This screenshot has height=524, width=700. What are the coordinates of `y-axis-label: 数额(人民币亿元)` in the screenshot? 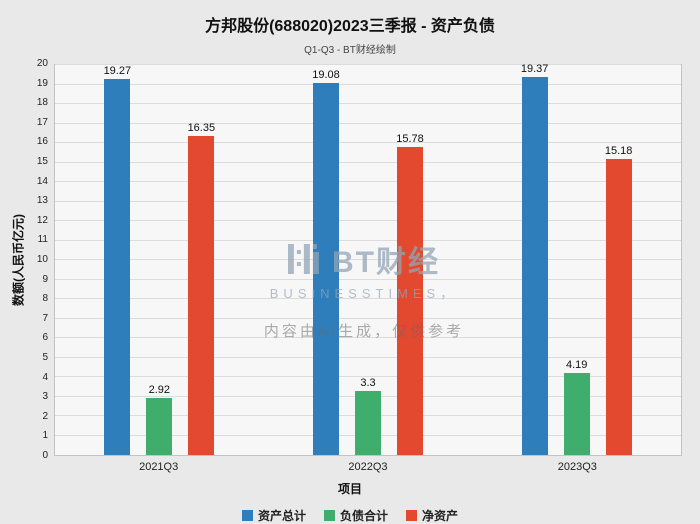 It's located at (18, 260).